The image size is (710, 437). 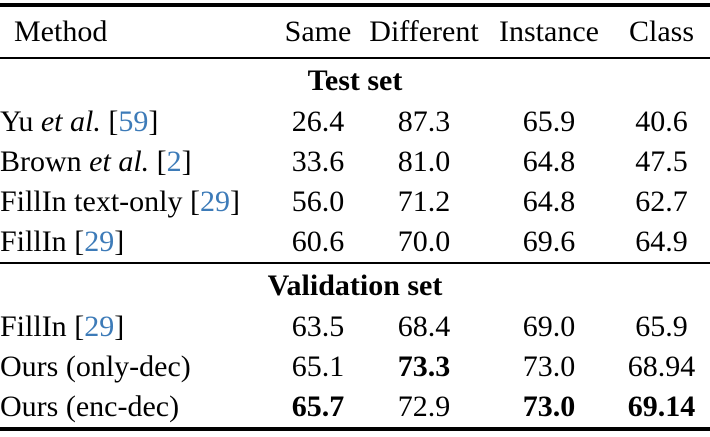 What do you see at coordinates (61, 31) in the screenshot?
I see `col-header-method: Method` at bounding box center [61, 31].